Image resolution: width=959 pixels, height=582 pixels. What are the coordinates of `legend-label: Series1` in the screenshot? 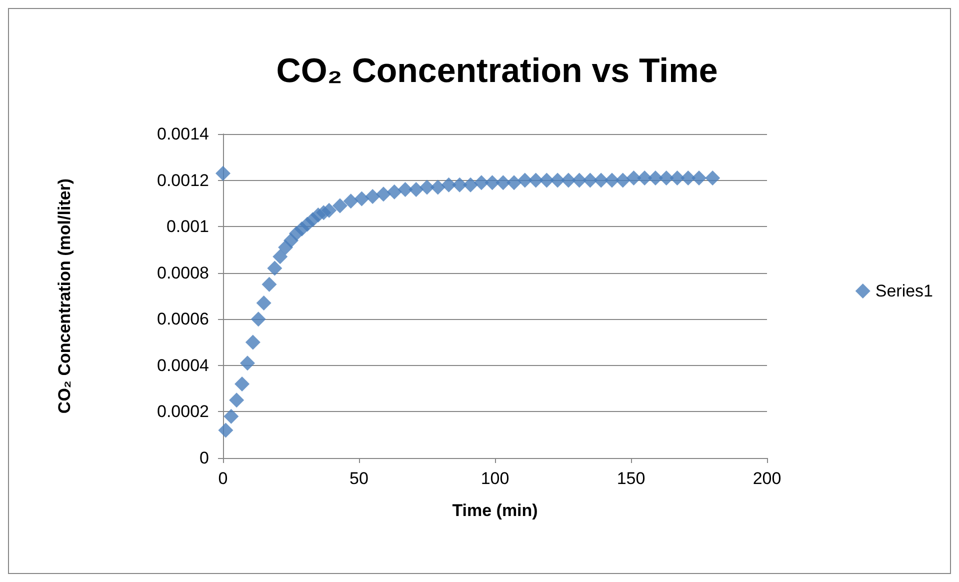 It's located at (904, 291).